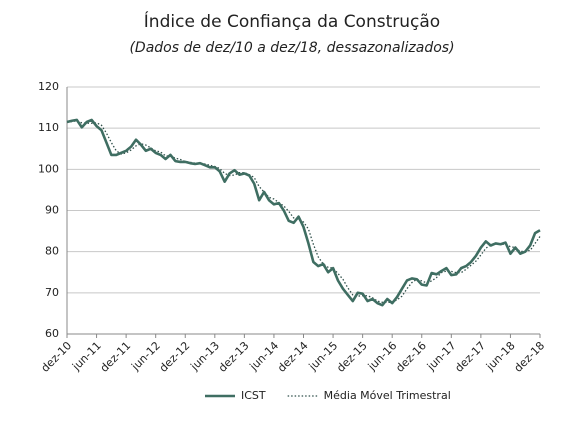 The width and height of the screenshot is (581, 425). What do you see at coordinates (470, 357) in the screenshot?
I see `x-tick-label: dez-17` at bounding box center [470, 357].